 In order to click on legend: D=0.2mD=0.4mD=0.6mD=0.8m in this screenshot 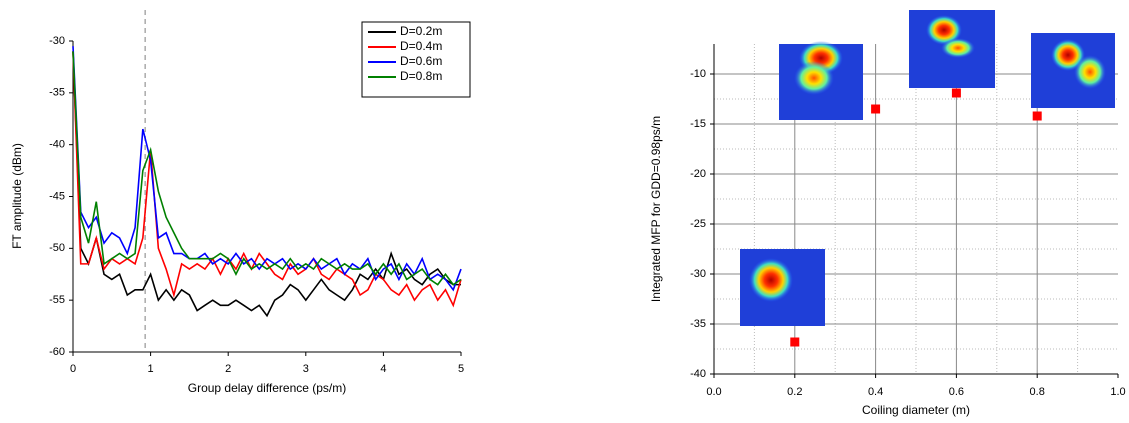, I will do `click(416, 59)`.